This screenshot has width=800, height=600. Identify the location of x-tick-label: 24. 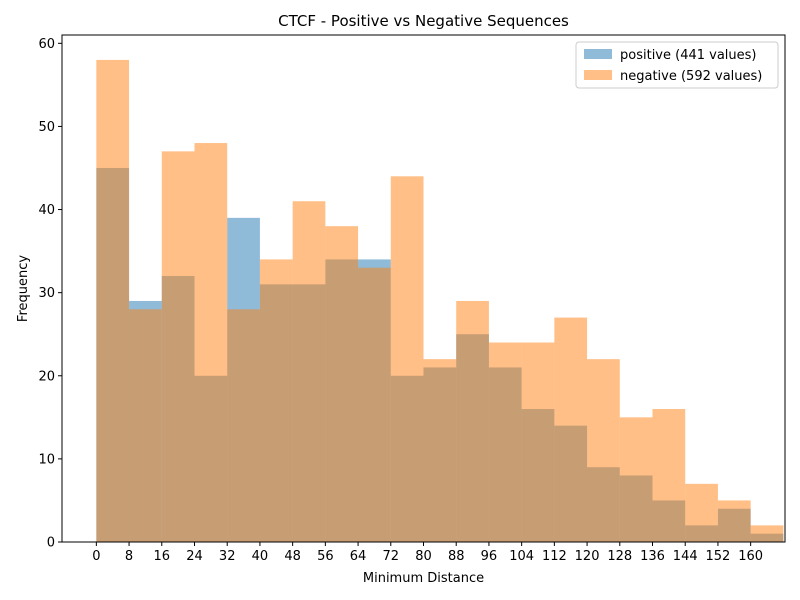
(194, 556).